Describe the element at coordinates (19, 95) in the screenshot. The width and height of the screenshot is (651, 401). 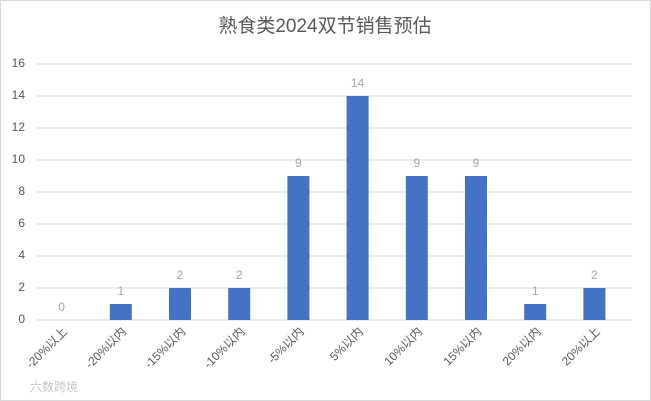
I see `y-tick-label: 14` at that location.